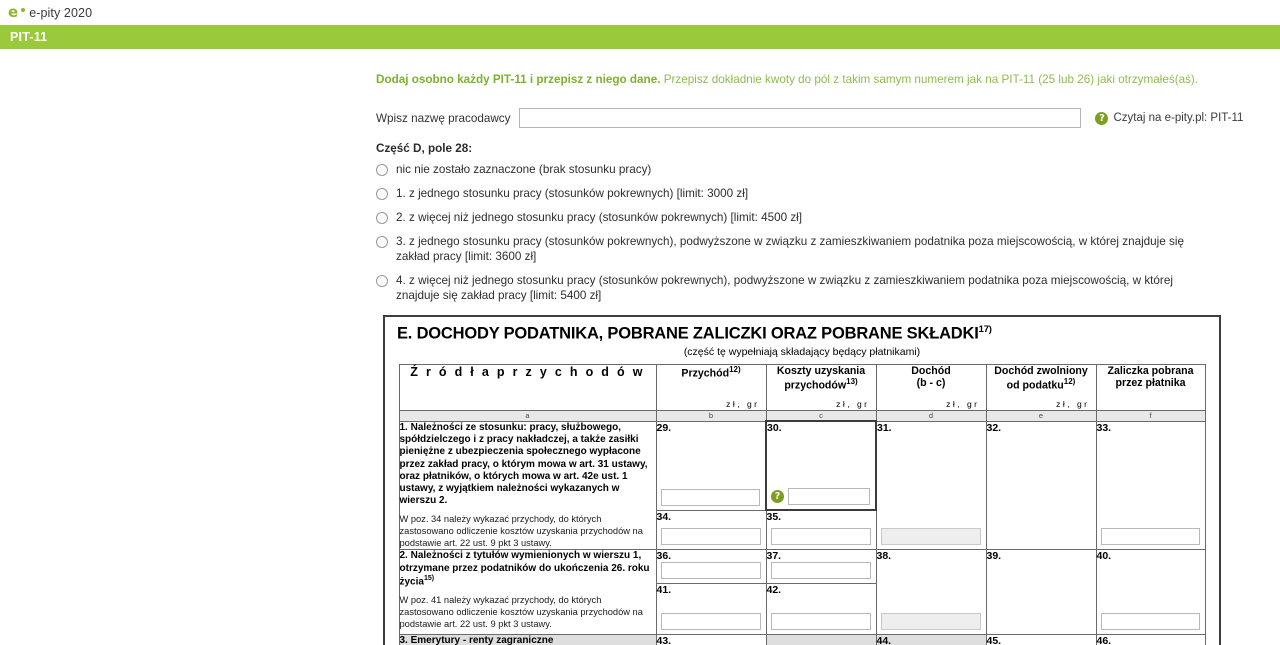 The image size is (1280, 645). I want to click on field-cell-45: 45., so click(1041, 639).